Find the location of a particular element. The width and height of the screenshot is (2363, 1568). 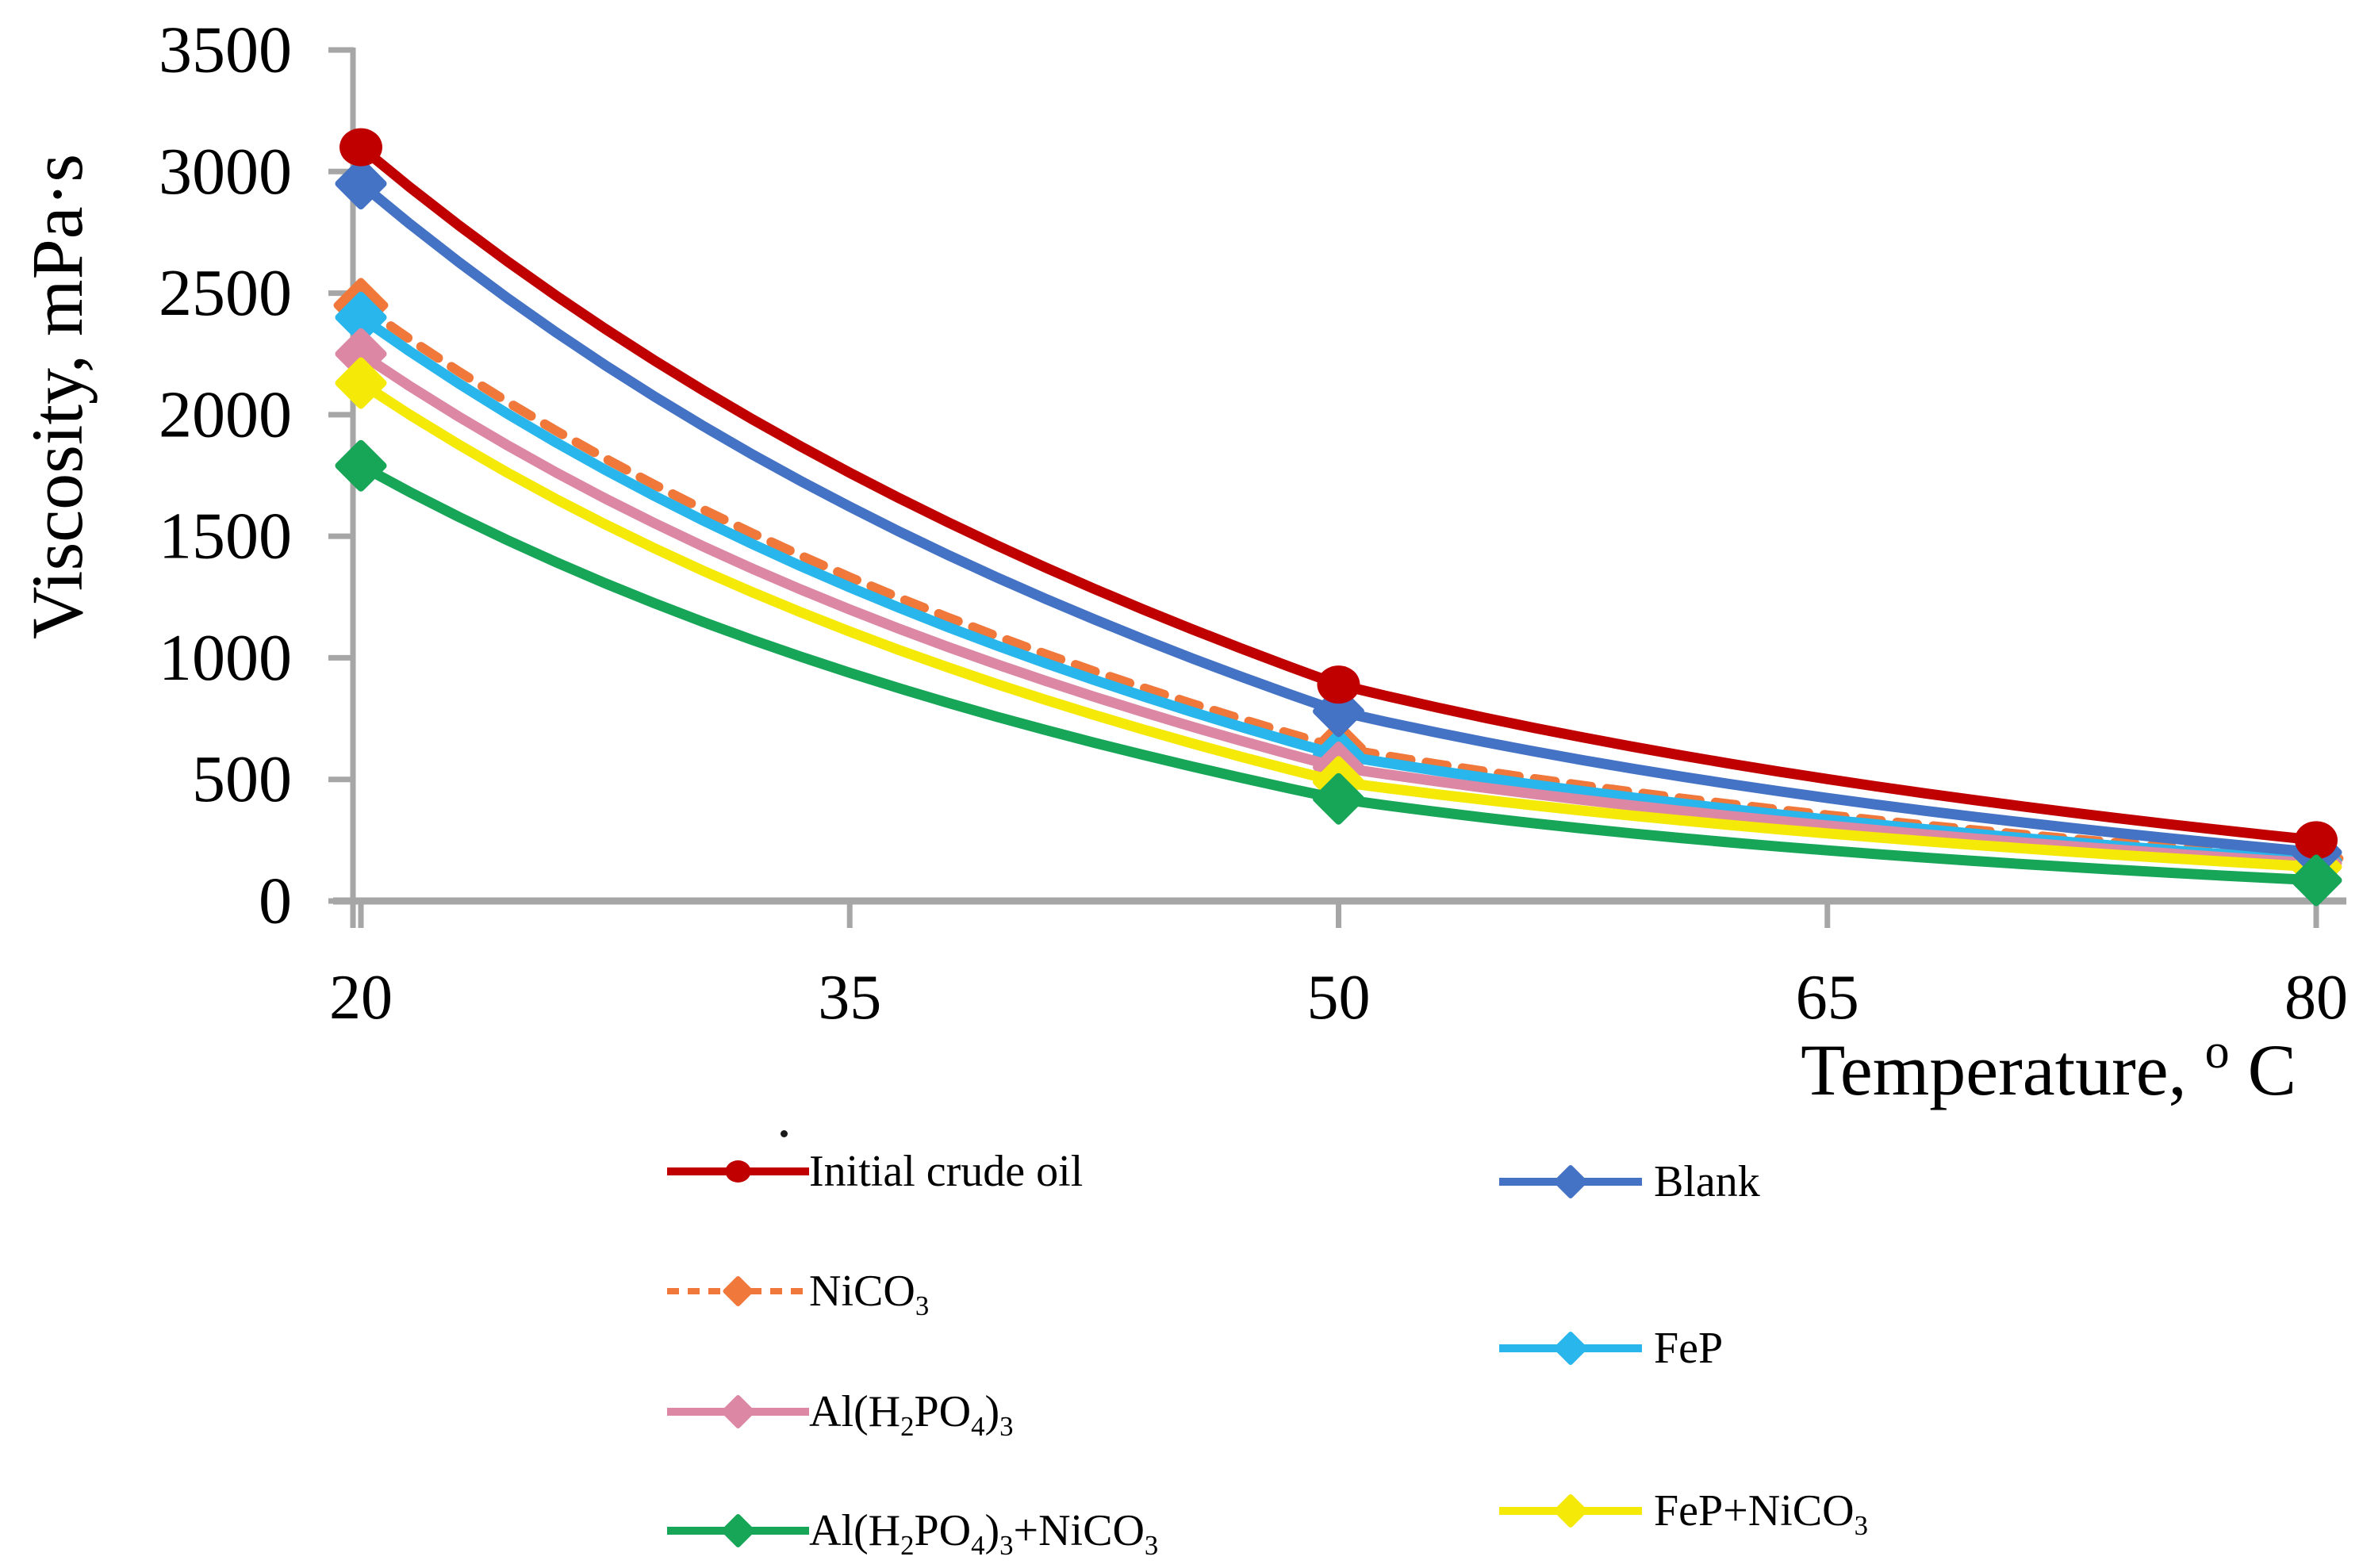

legend-label-initial-crude-oil: Initial crude oil is located at coordinates (946, 1171).